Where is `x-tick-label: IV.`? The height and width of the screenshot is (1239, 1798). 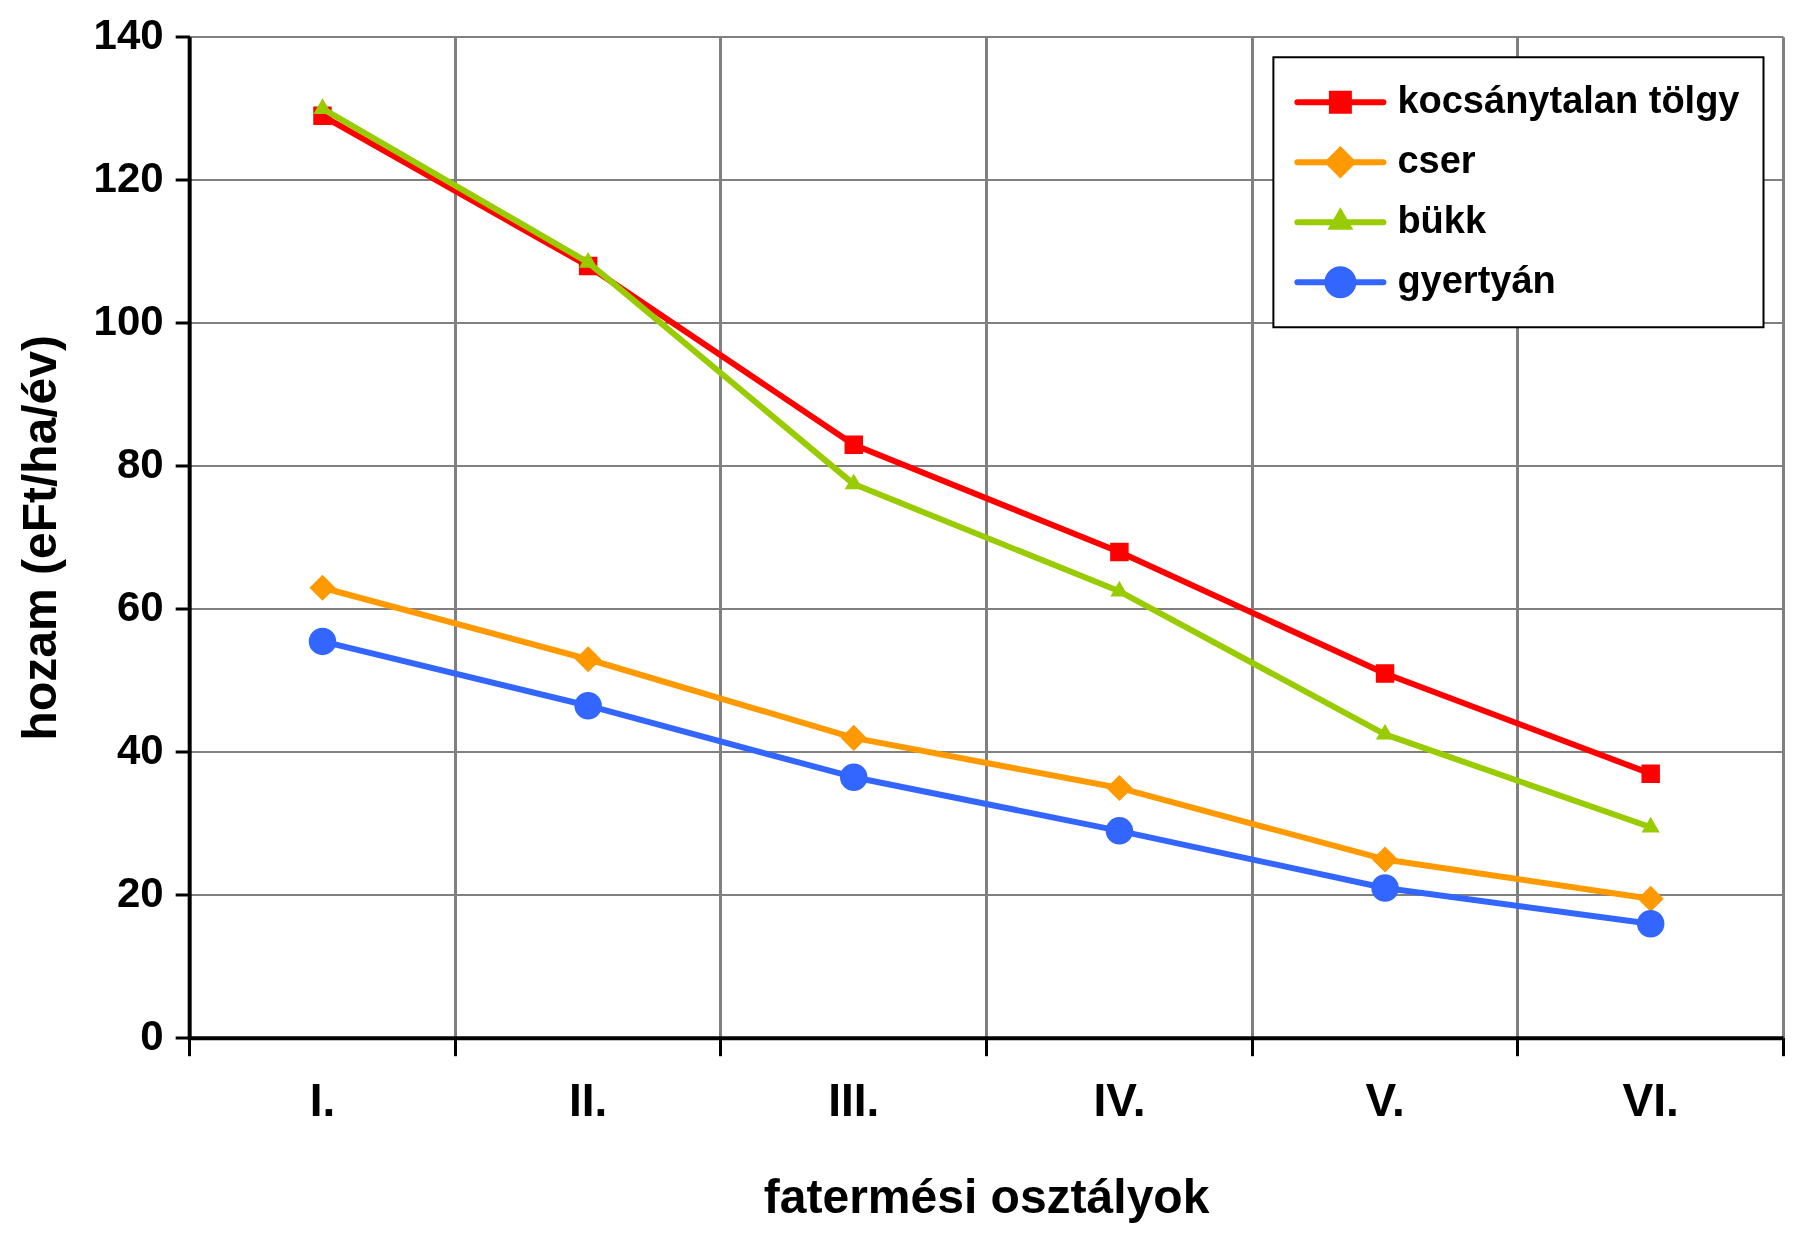 x-tick-label: IV. is located at coordinates (1119, 1100).